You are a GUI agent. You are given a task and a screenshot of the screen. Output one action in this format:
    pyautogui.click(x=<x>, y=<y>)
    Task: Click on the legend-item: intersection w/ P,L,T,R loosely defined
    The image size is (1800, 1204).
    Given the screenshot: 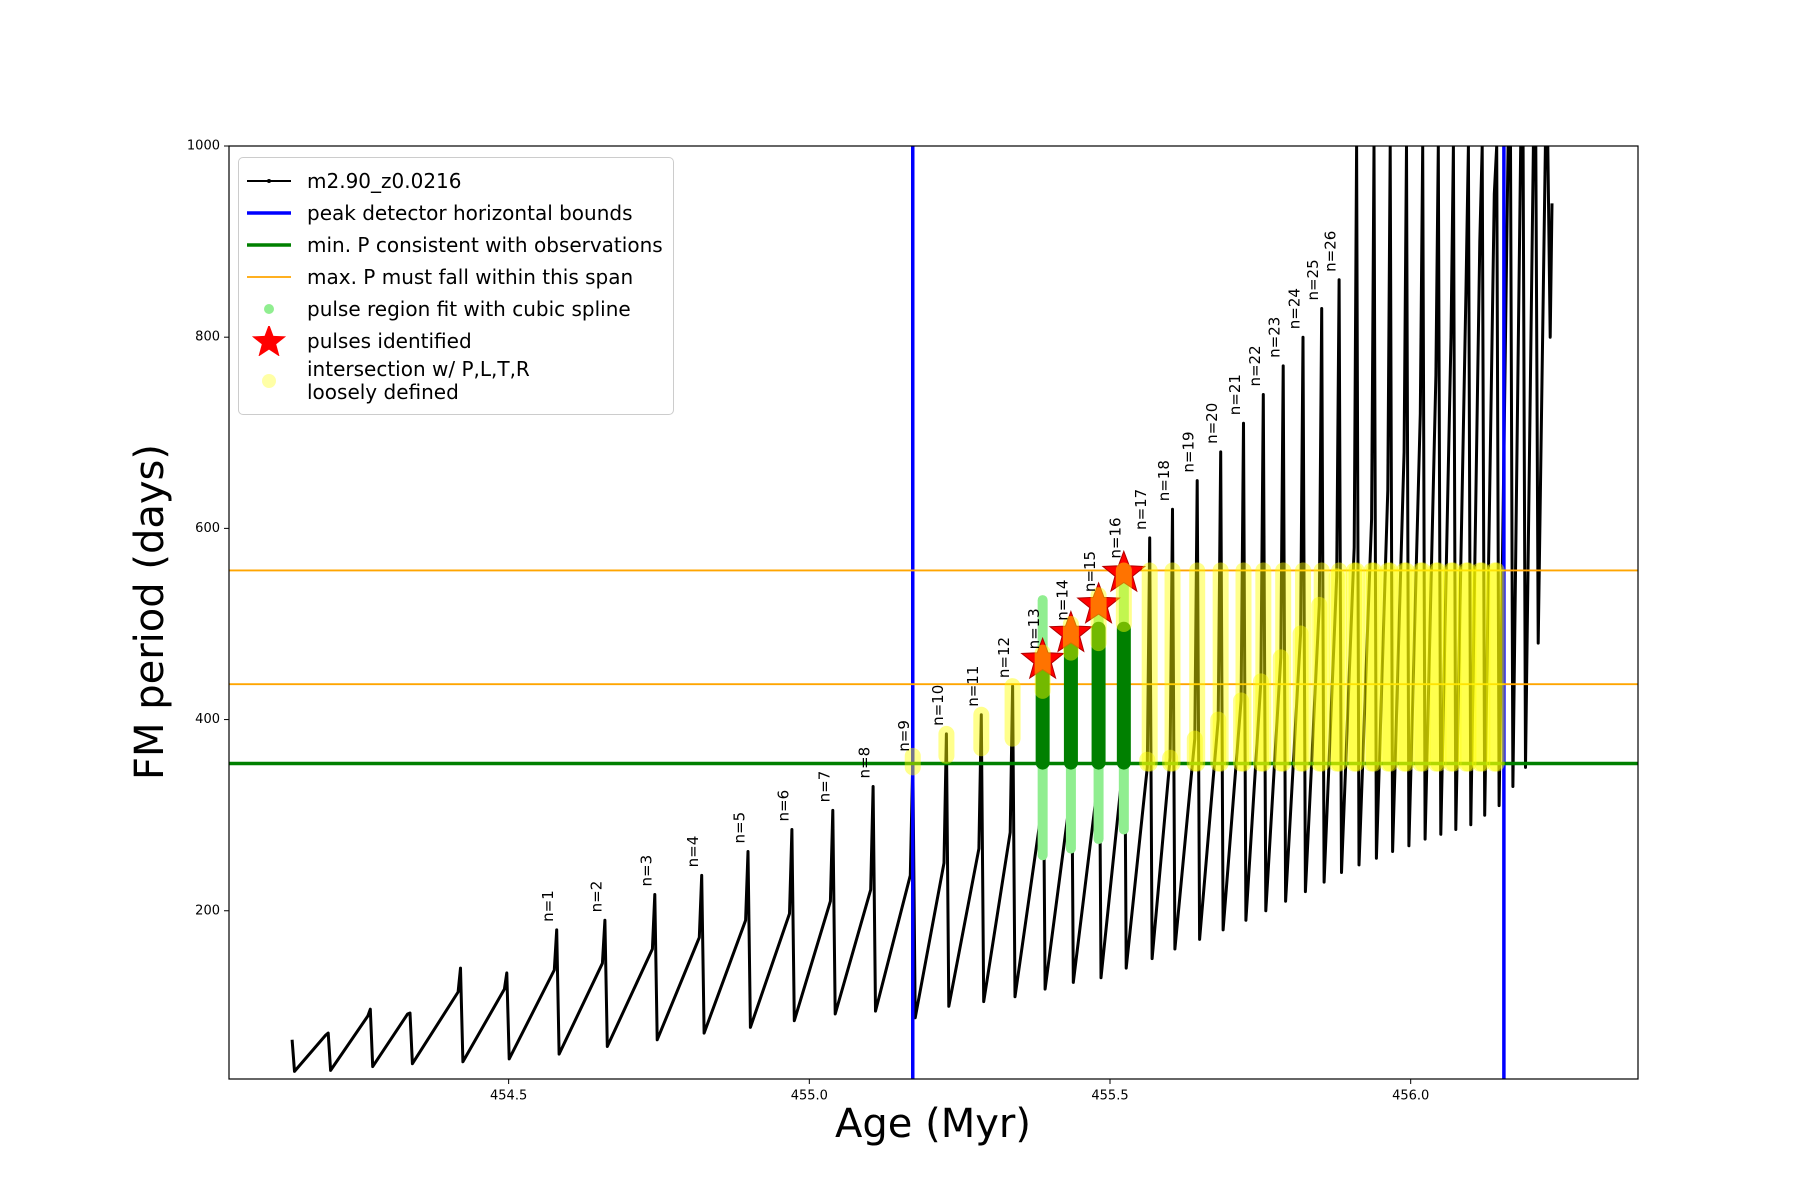 What is the action you would take?
    pyautogui.click(x=454, y=381)
    